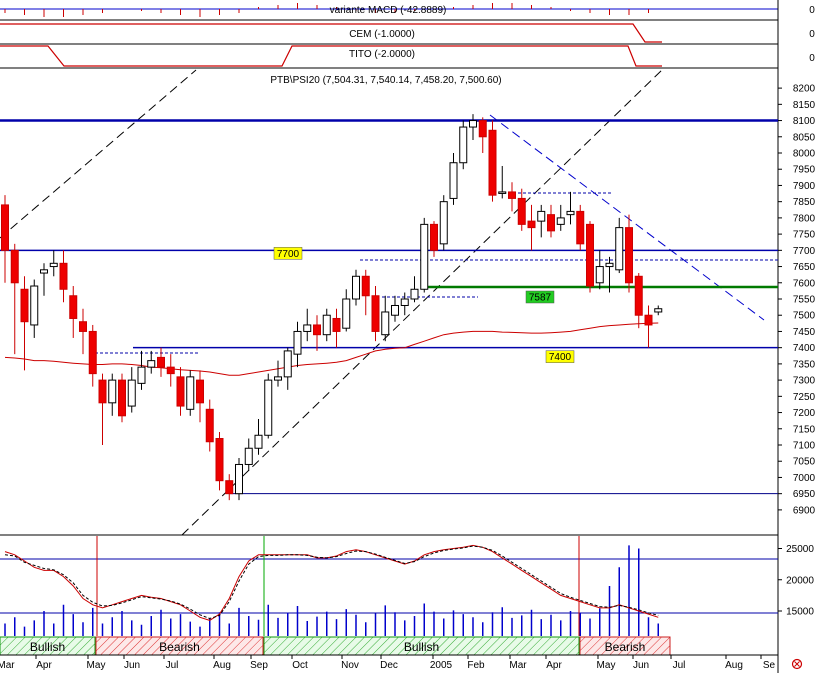  Describe the element at coordinates (804, 186) in the screenshot. I see `price-tick-label: 7900` at that location.